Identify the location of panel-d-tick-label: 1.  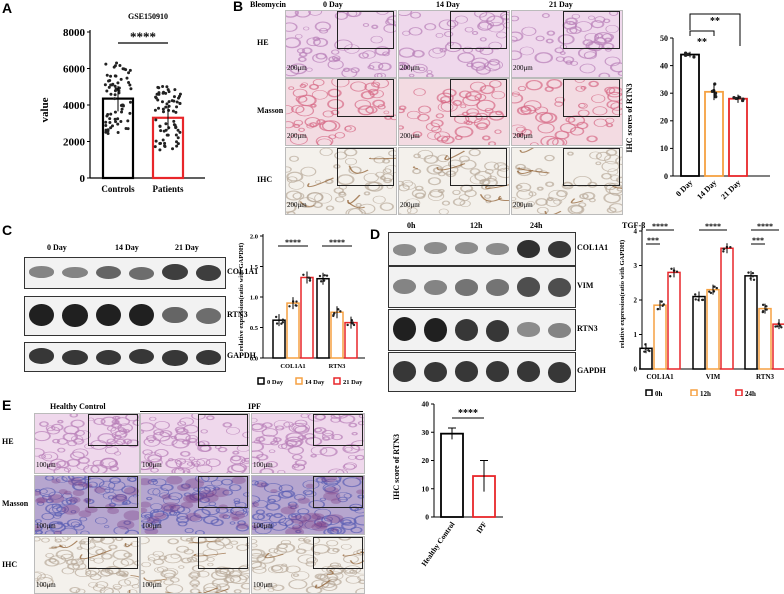
(636, 335).